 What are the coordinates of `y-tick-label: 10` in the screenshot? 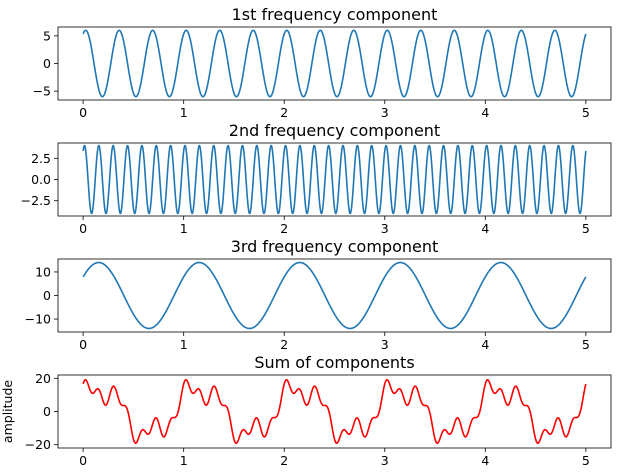 It's located at (43, 271).